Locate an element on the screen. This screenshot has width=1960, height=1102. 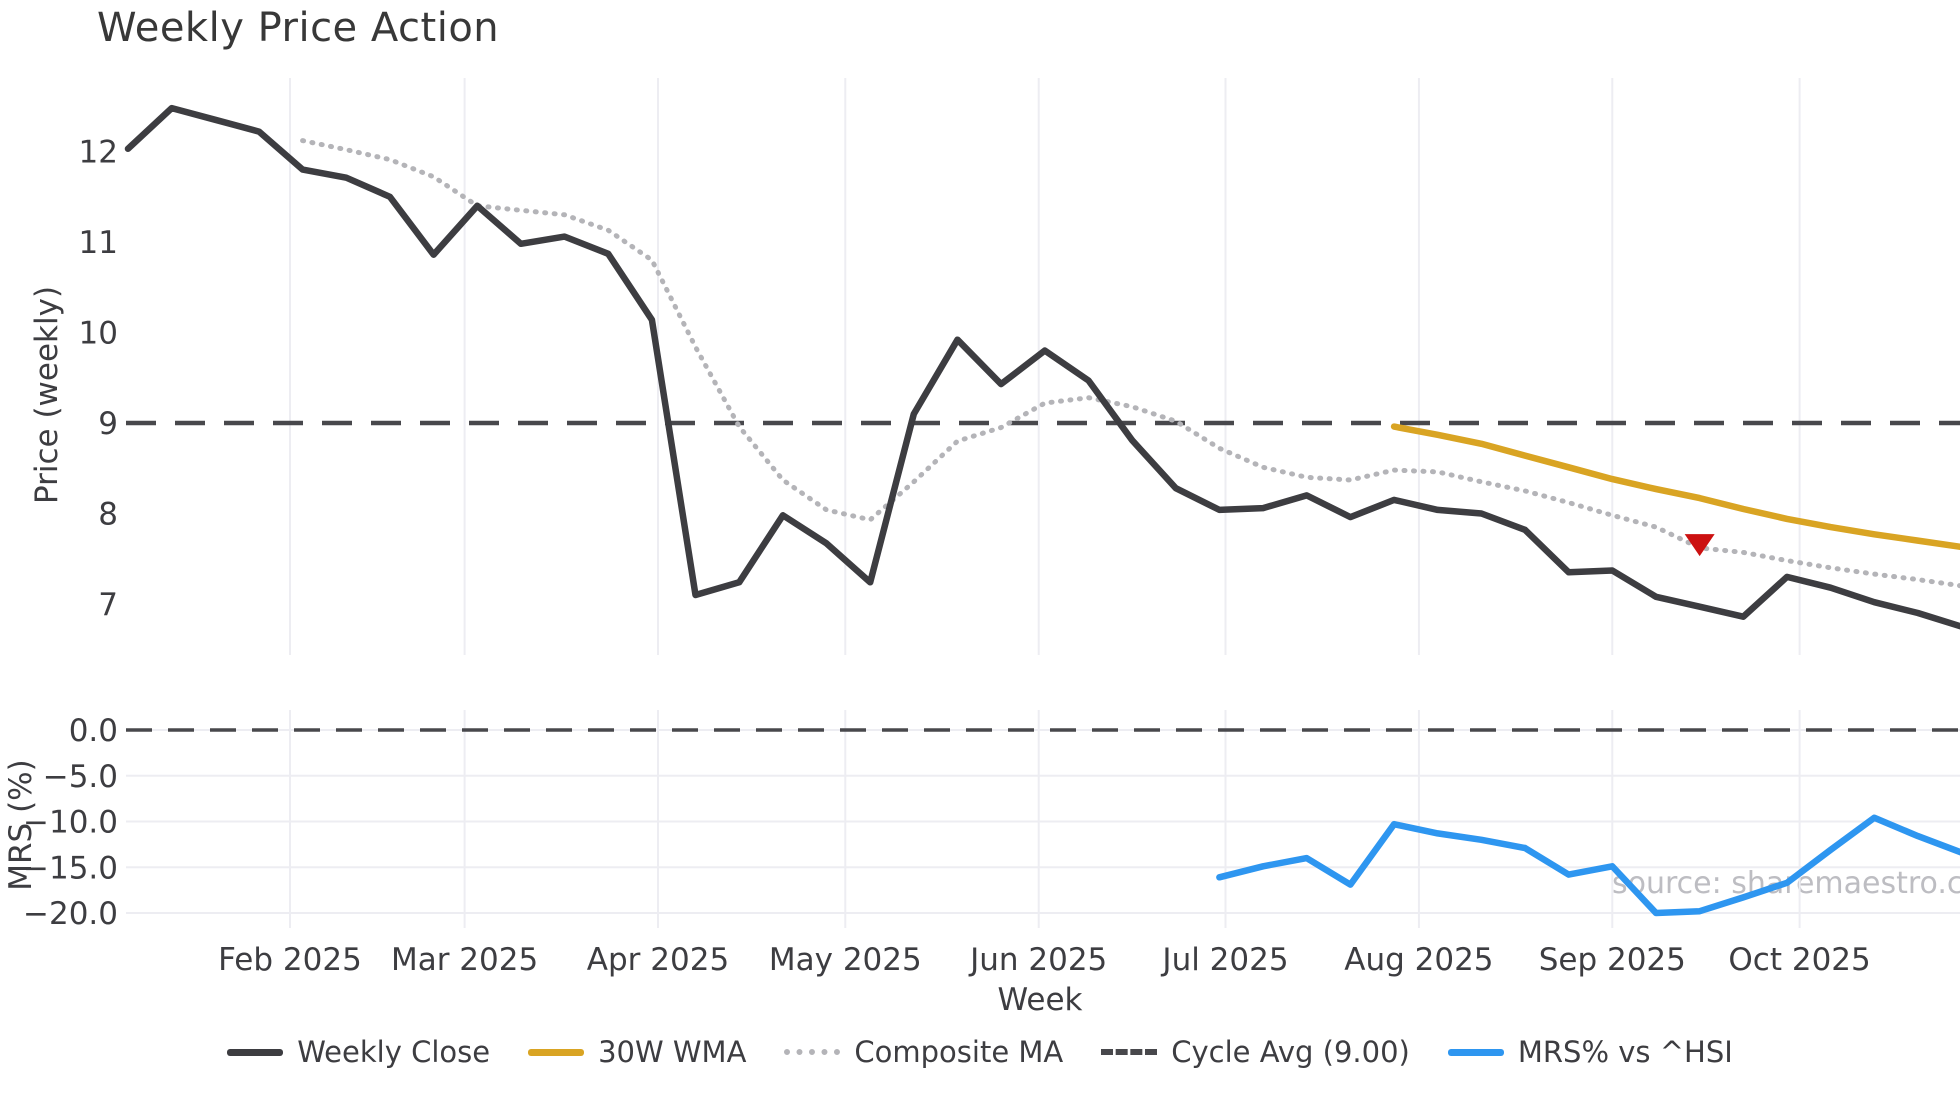
legend-item-mrs-vs-hsi: MRS% vs ^HSI is located at coordinates (1590, 1052).